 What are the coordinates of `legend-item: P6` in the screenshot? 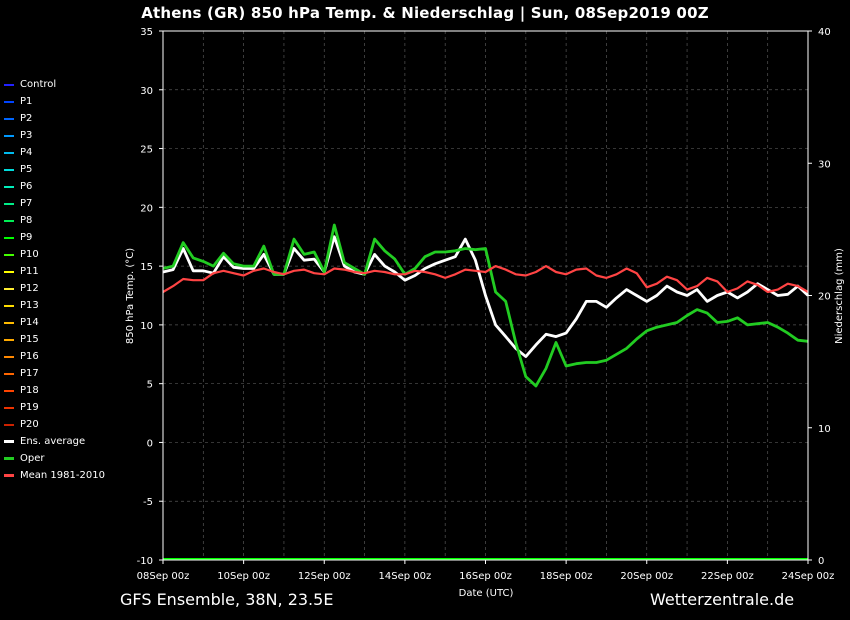 It's located at (54, 186).